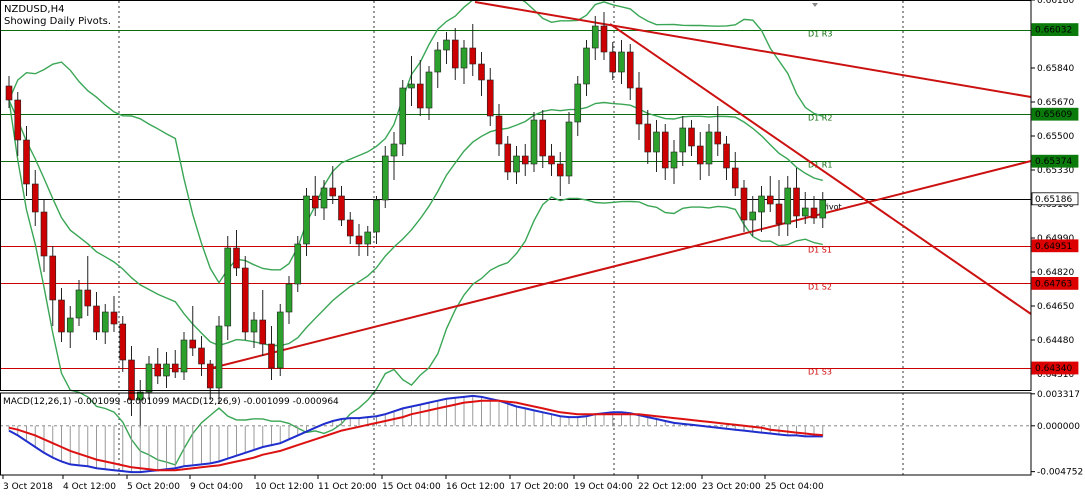 This screenshot has width=1085, height=497. What do you see at coordinates (284, 487) in the screenshot?
I see `time-tick-label: 10 Oct 12:00` at bounding box center [284, 487].